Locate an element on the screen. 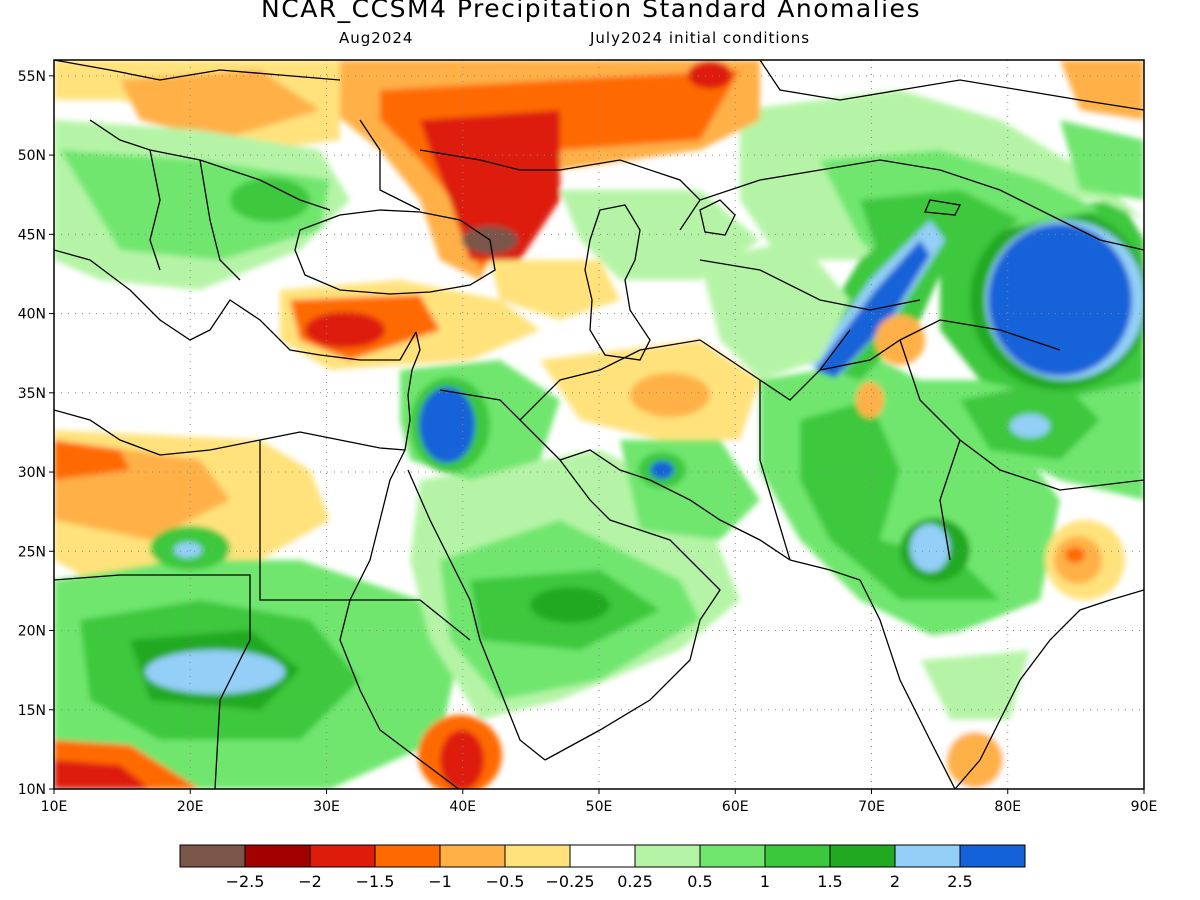  lat-tick-label: 15N is located at coordinates (32, 711).